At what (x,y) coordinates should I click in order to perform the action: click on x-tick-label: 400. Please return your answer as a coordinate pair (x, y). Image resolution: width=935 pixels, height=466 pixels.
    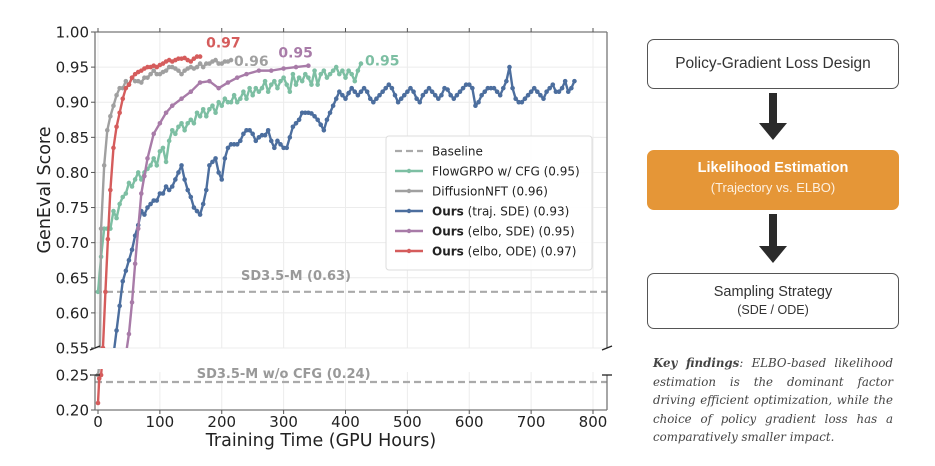
    Looking at the image, I should click on (345, 422).